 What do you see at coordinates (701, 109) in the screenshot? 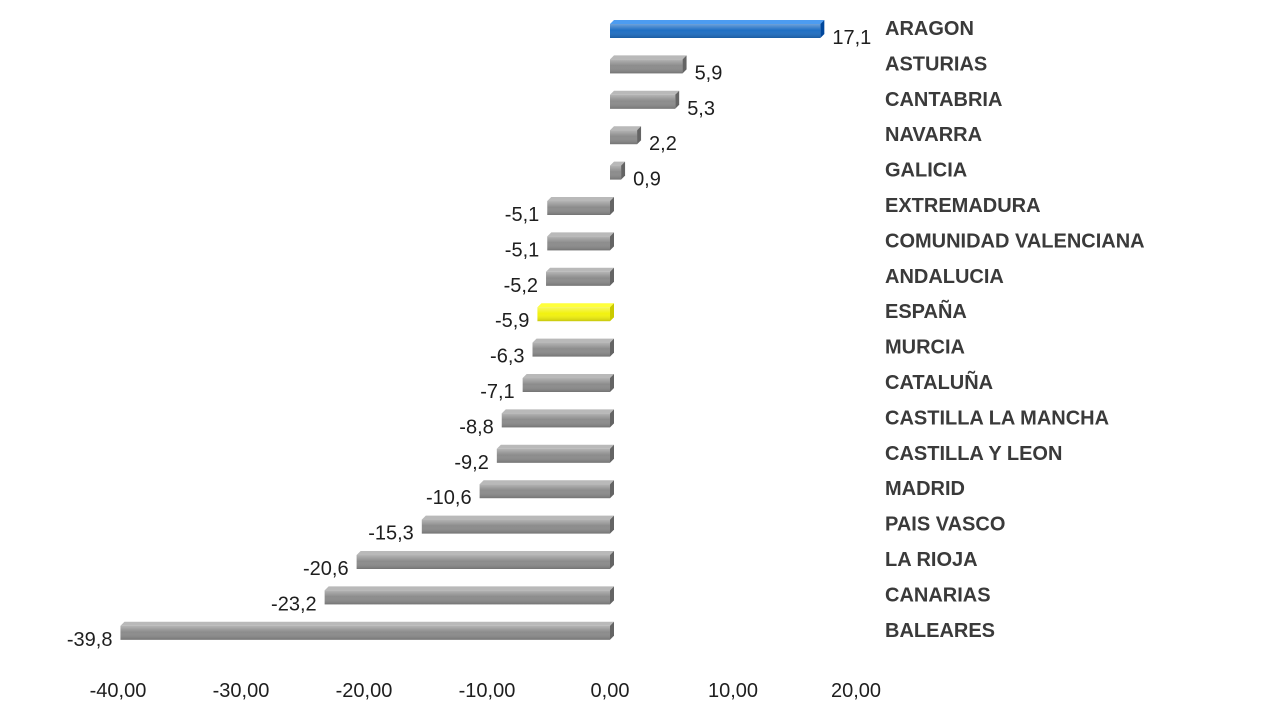
I see `value-label: 5,3` at bounding box center [701, 109].